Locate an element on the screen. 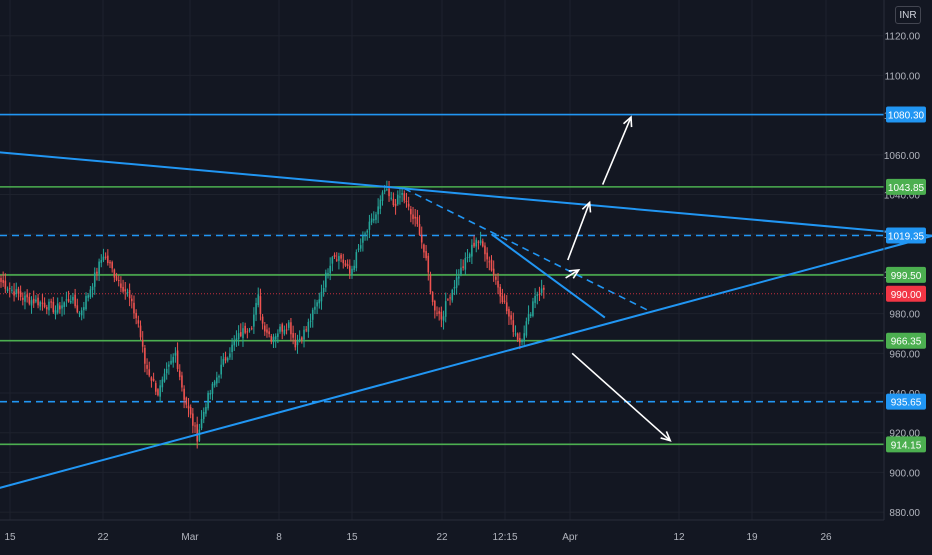 The image size is (932, 555). time-tick-label: 19 is located at coordinates (752, 537).